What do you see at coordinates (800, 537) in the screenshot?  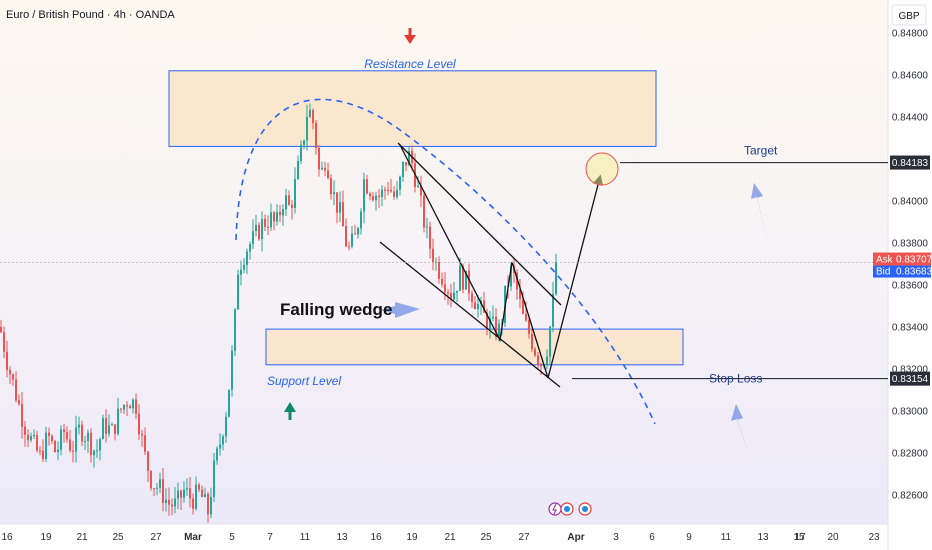 I see `x-tick-label: 17` at bounding box center [800, 537].